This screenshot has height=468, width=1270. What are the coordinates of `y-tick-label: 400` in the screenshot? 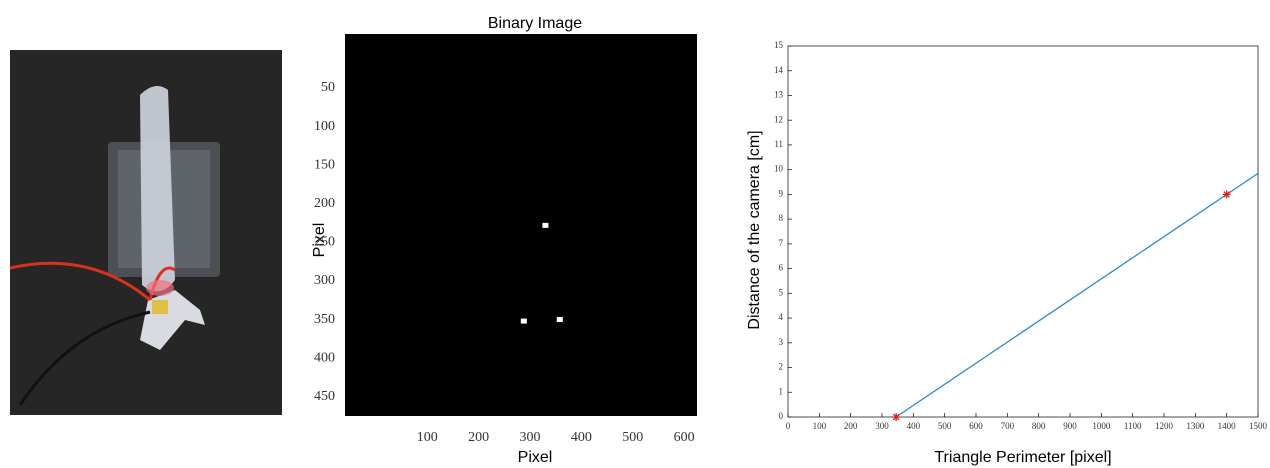 It's located at (324, 357).